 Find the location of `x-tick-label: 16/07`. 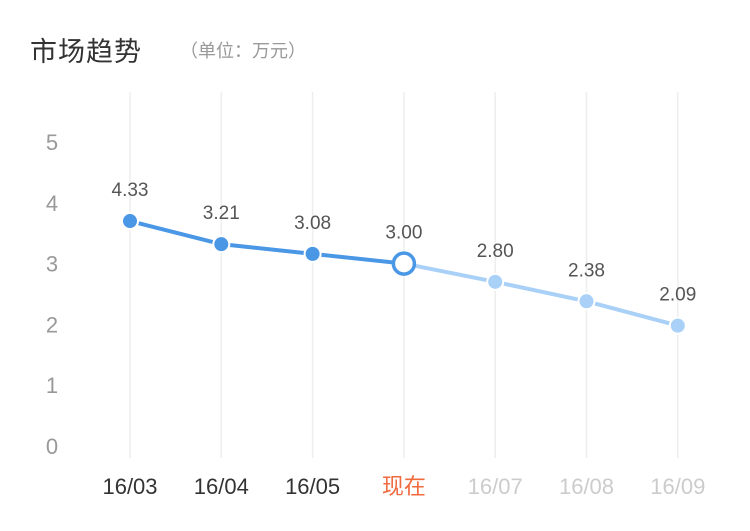

x-tick-label: 16/07 is located at coordinates (495, 486).